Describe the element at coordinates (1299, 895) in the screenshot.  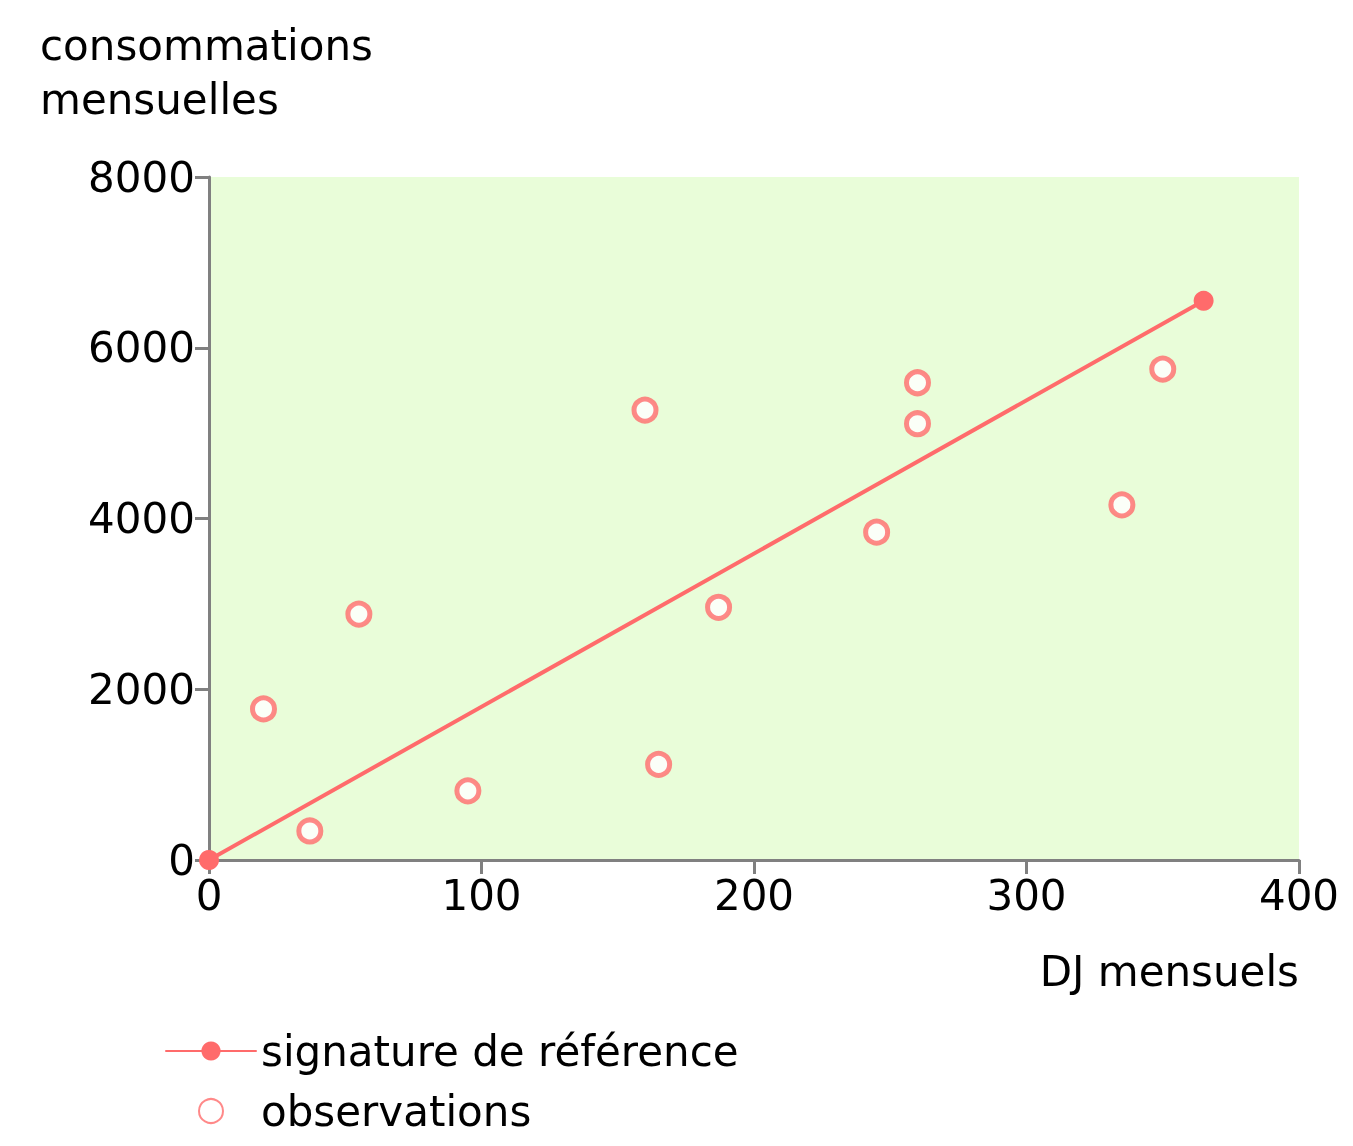
I see `x-tick-label: 400` at that location.